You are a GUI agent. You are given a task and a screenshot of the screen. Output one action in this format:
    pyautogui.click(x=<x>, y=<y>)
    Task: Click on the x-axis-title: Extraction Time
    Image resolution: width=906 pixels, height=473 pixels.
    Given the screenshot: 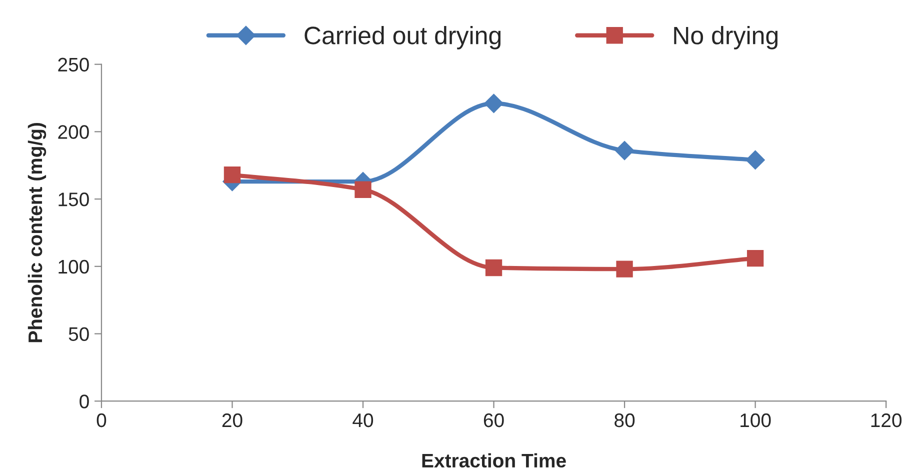 What is the action you would take?
    pyautogui.click(x=494, y=460)
    